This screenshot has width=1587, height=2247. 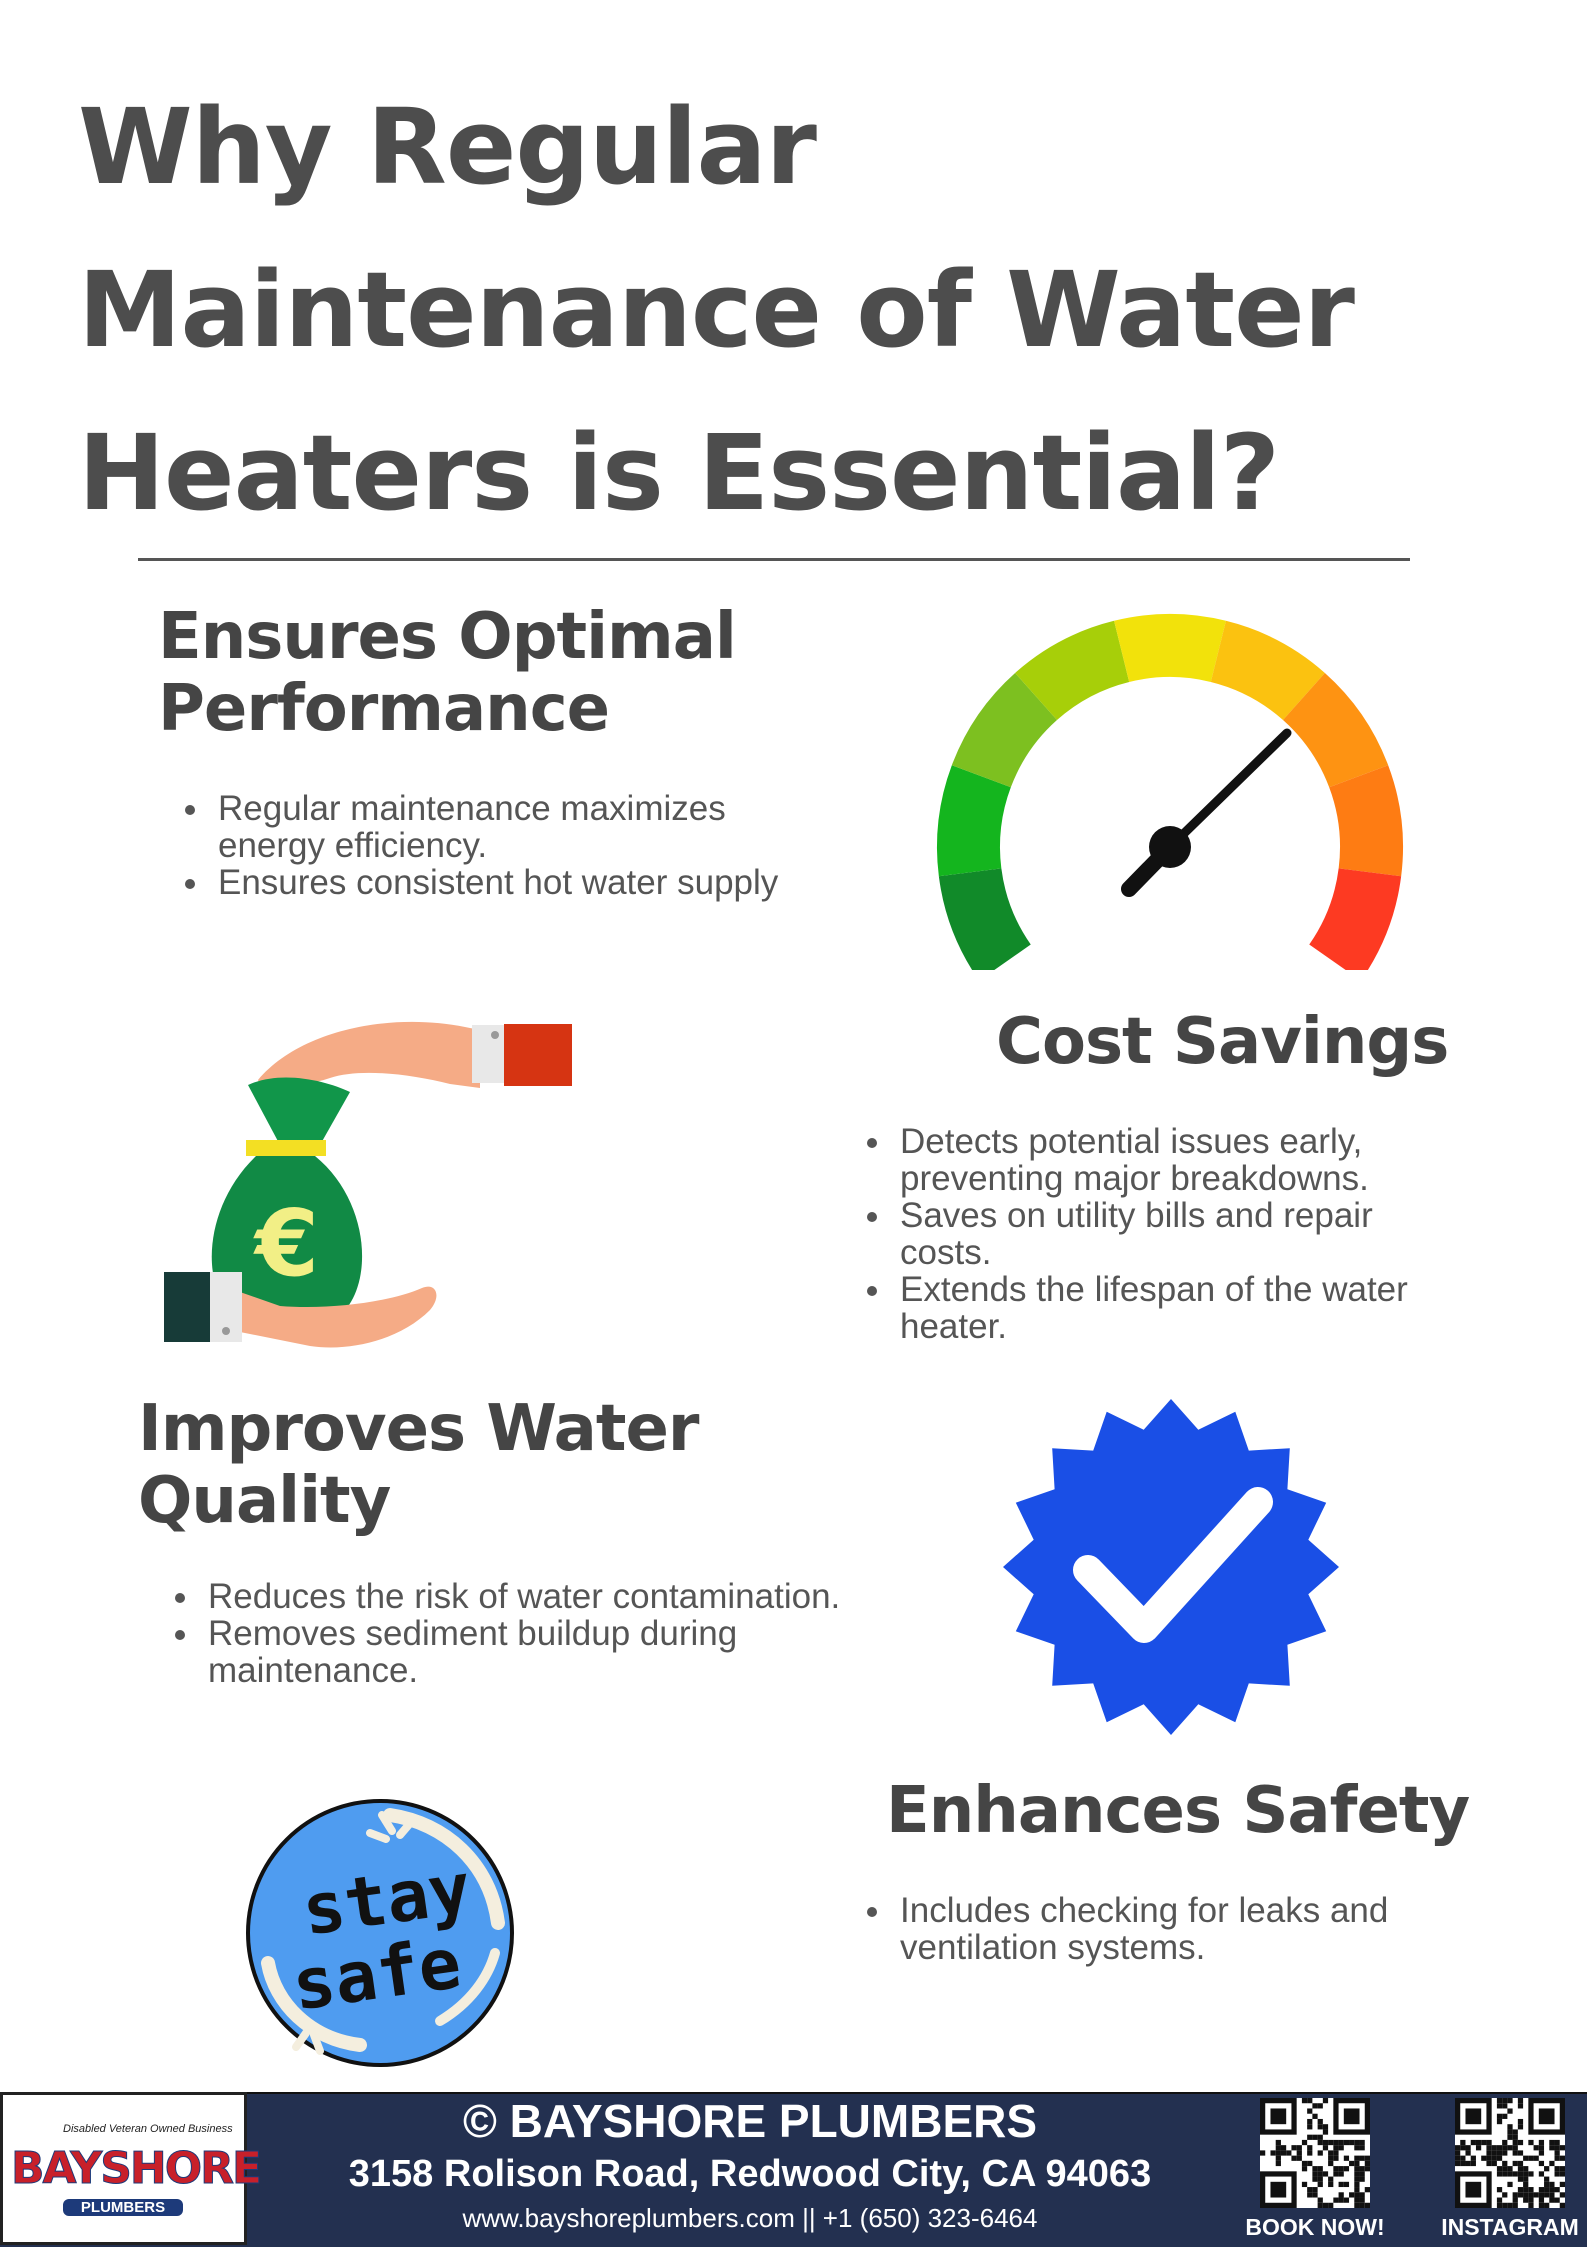 I want to click on heading-cost-savings: Cost Savings, so click(x=1222, y=1042).